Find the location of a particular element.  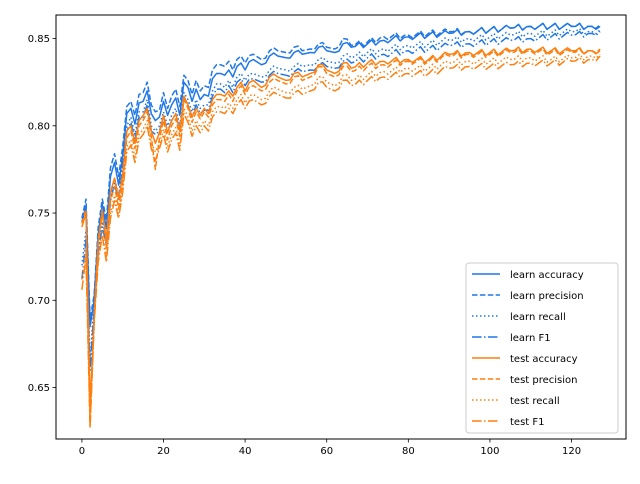

x-tick-label: 80 is located at coordinates (408, 451).